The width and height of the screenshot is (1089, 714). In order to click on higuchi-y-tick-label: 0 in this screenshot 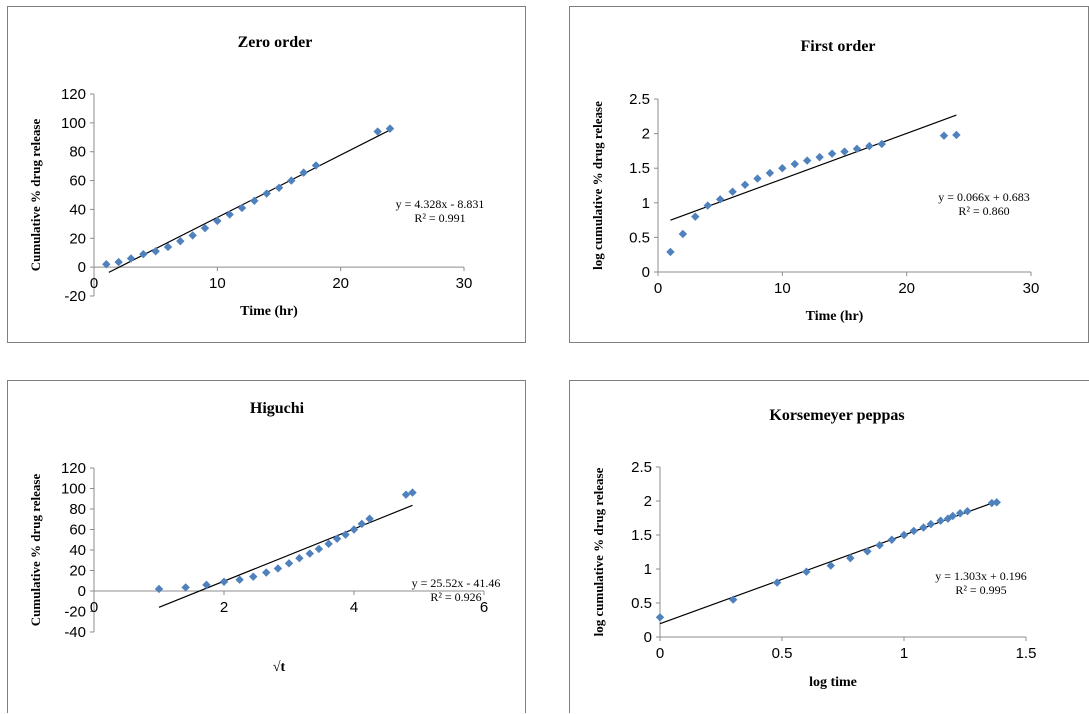, I will do `click(82, 591)`.